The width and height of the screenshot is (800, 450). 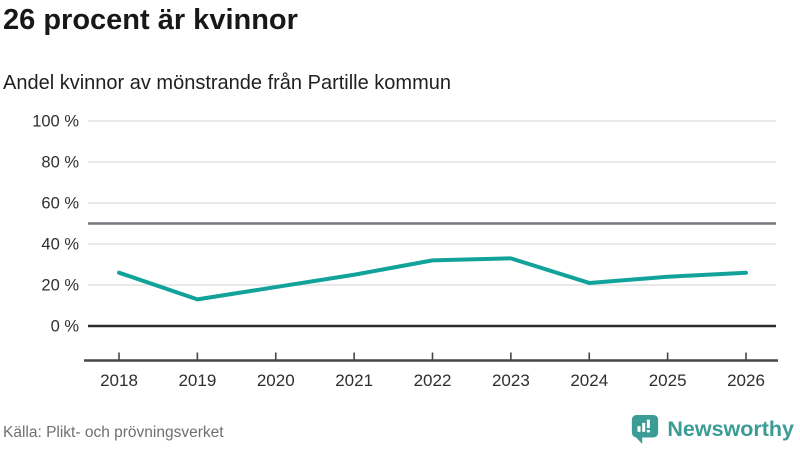 I want to click on page-title: 26 procent är kvinnor, so click(x=150, y=20).